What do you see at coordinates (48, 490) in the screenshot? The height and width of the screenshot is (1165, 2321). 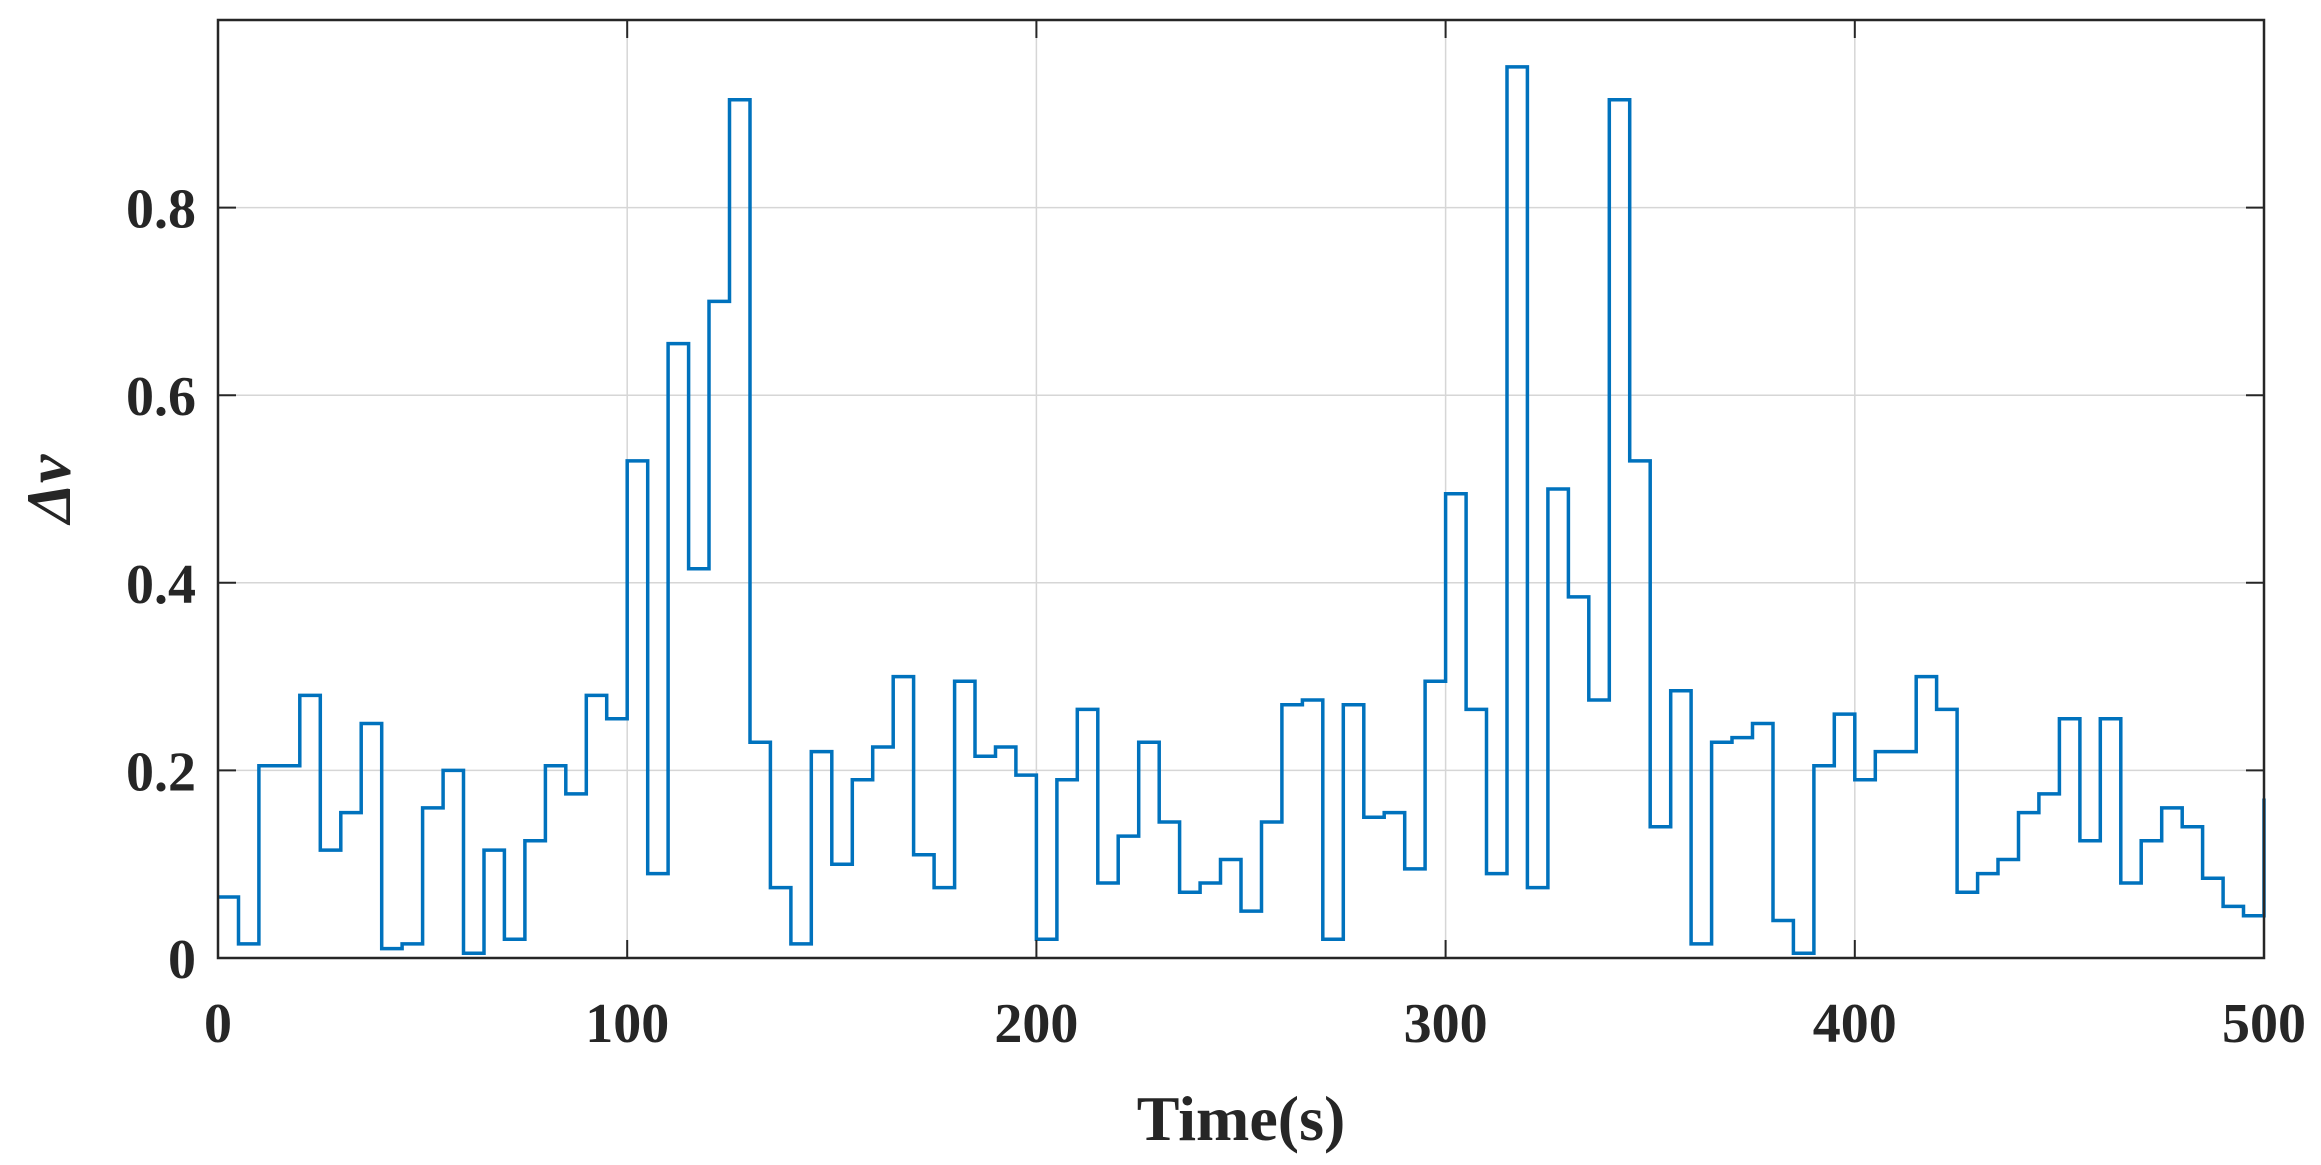 I see `y-axis-label: Δv` at bounding box center [48, 490].